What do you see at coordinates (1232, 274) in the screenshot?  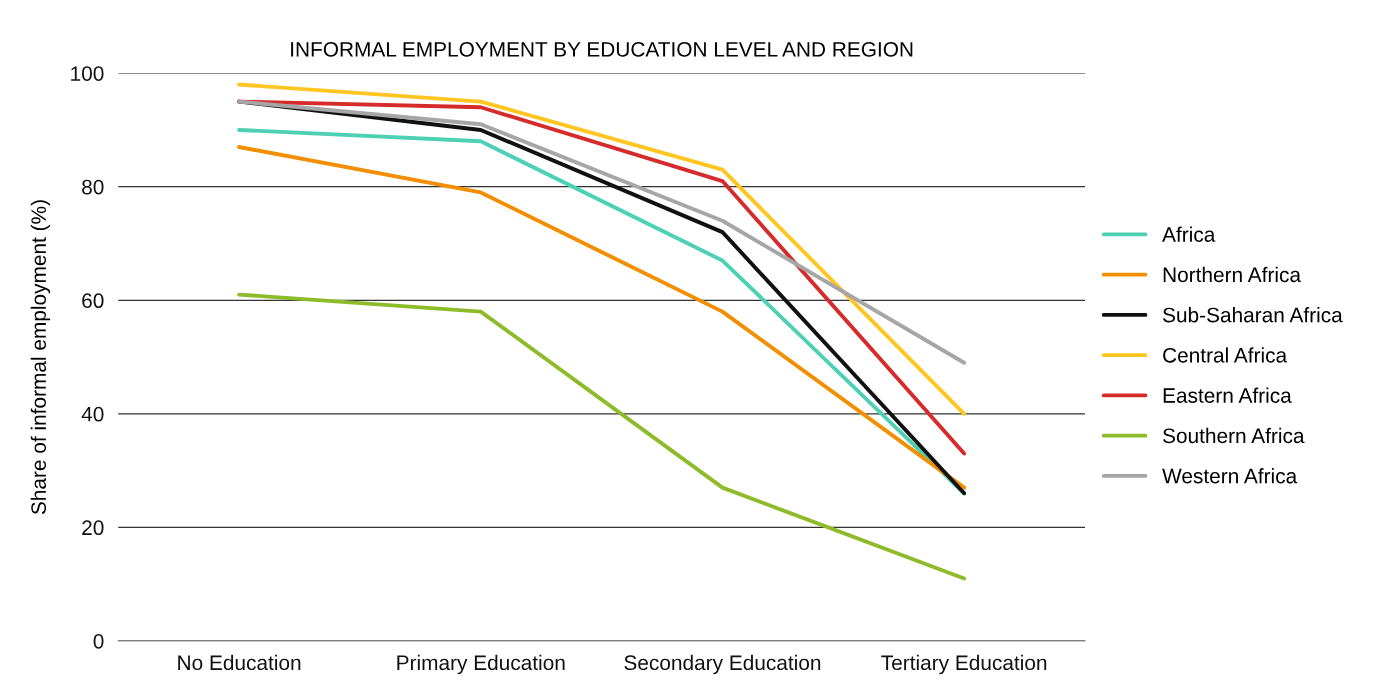 I see `legend-label: Northern Africa` at bounding box center [1232, 274].